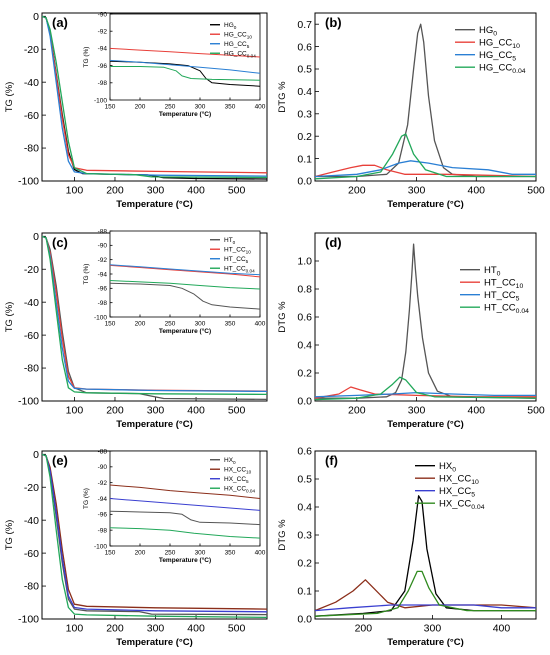 This screenshot has height=655, width=550. What do you see at coordinates (196, 629) in the screenshot?
I see `panel-e-xtick-label: 400` at bounding box center [196, 629].